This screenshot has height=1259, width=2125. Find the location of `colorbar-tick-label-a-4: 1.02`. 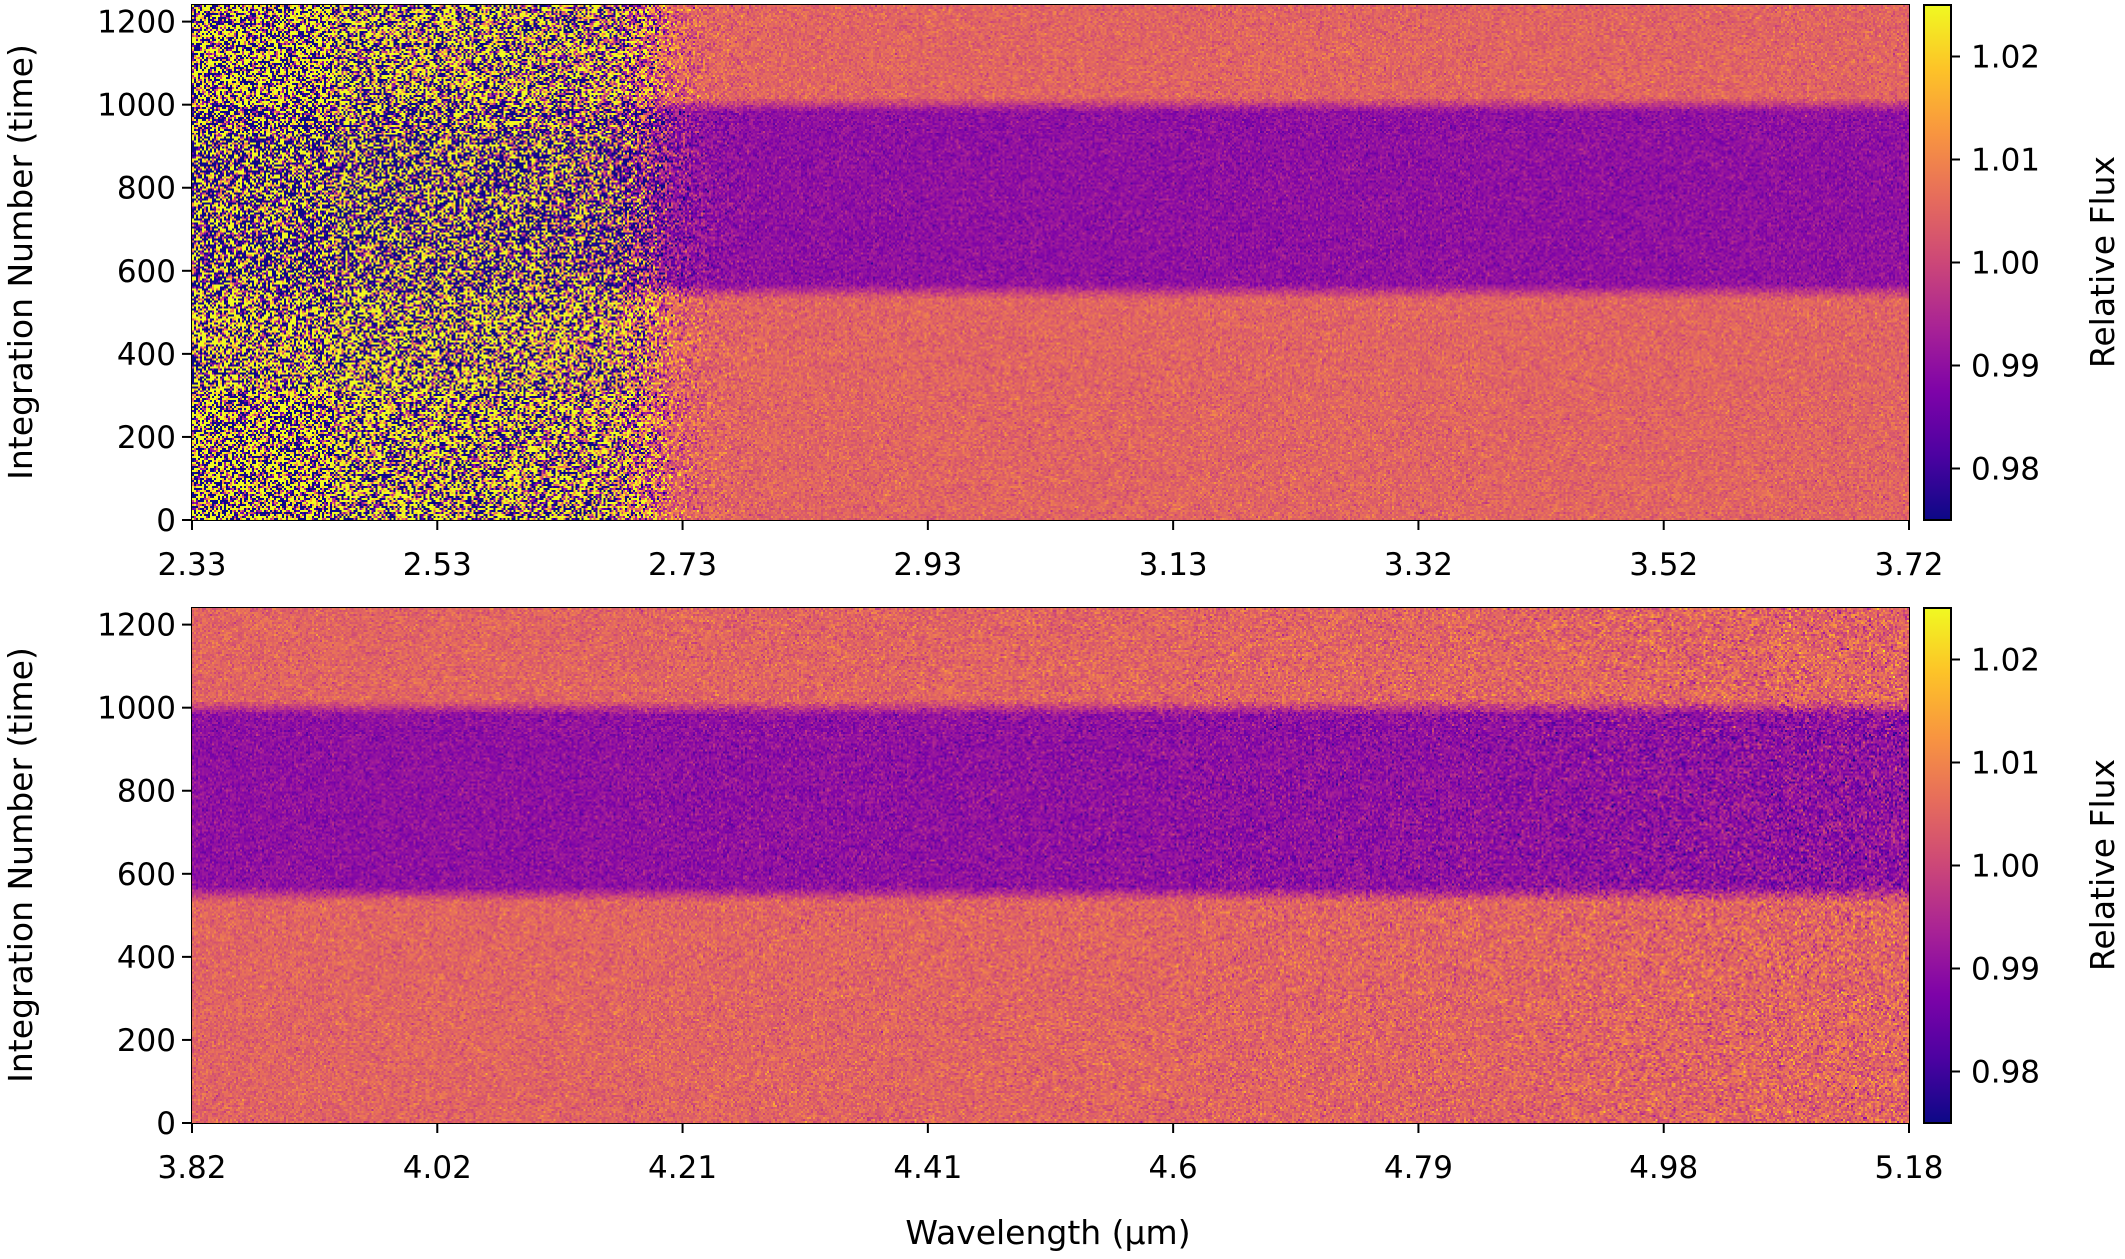

colorbar-tick-label-a-4: 1.02 is located at coordinates (2005, 58).